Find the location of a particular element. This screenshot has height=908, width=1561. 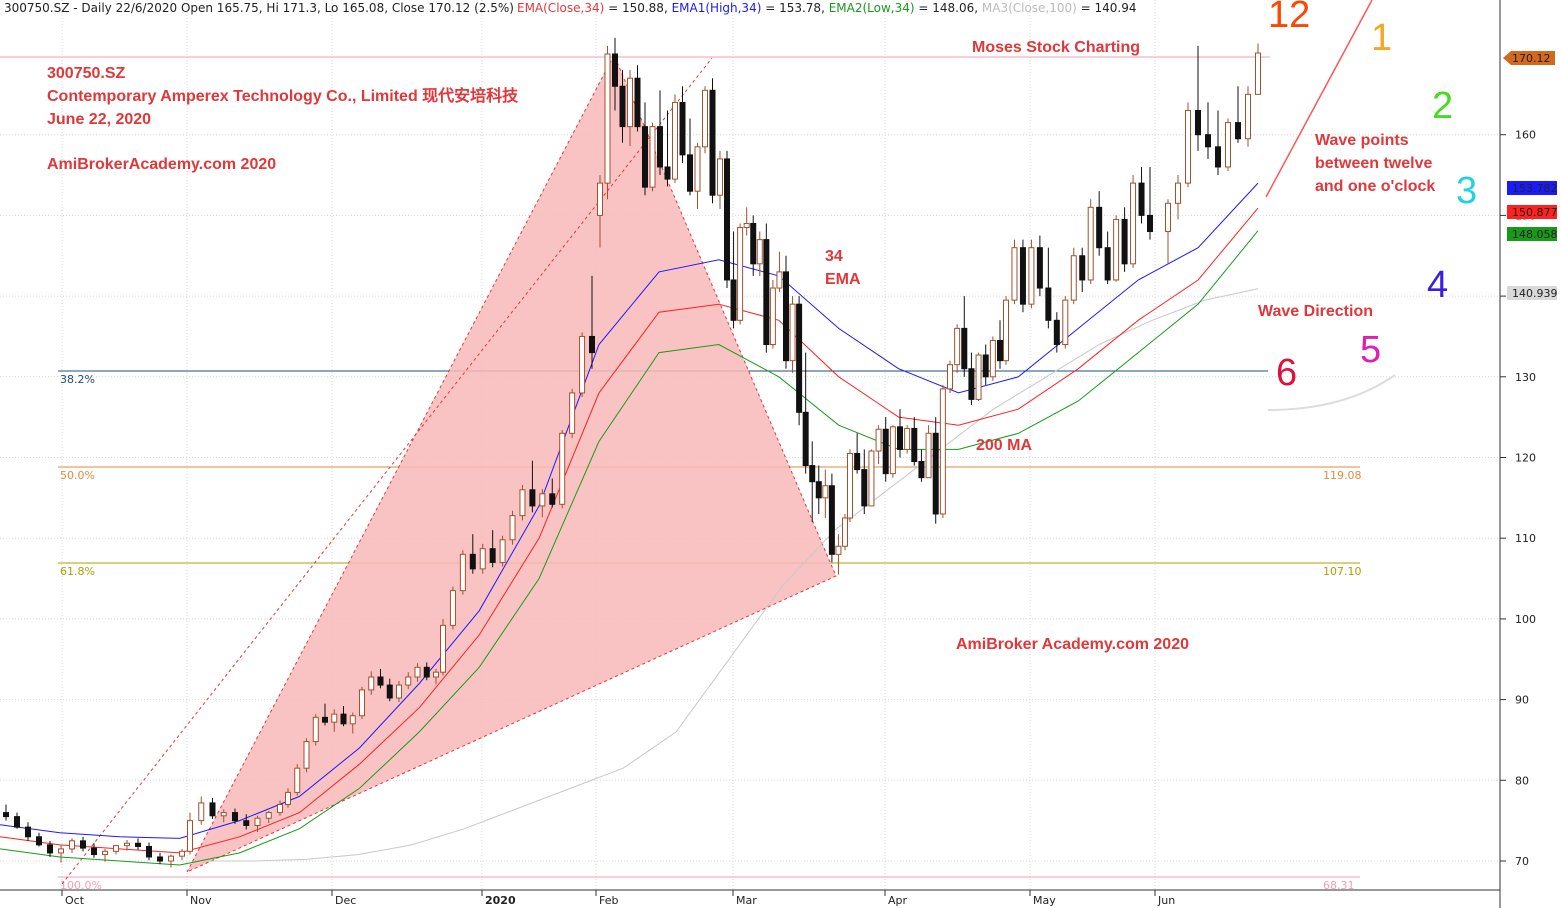

clock-number: 5 is located at coordinates (1370, 350).